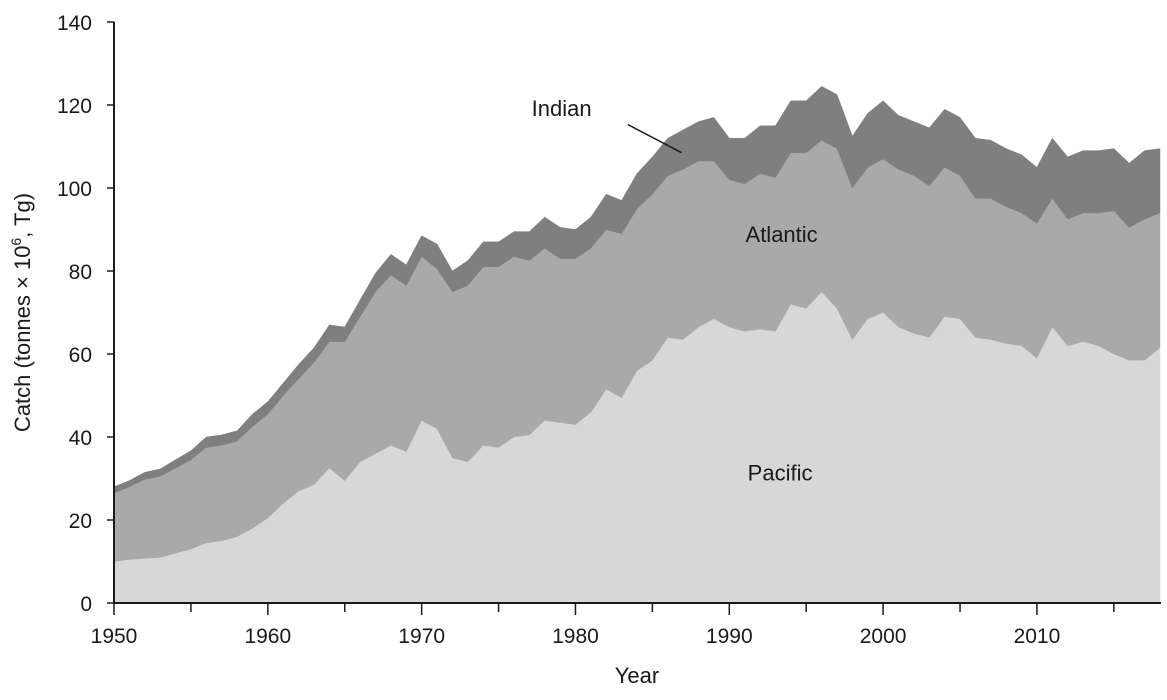 The width and height of the screenshot is (1167, 700). What do you see at coordinates (883, 636) in the screenshot?
I see `x-tick-label: 2000` at bounding box center [883, 636].